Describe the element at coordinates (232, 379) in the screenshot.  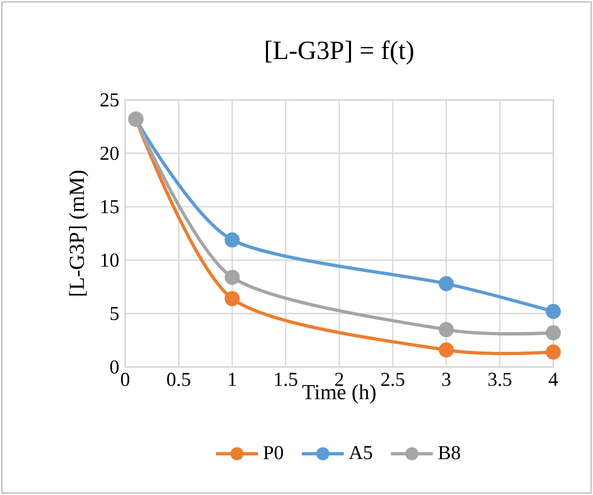
I see `x-tick-label: 1` at that location.